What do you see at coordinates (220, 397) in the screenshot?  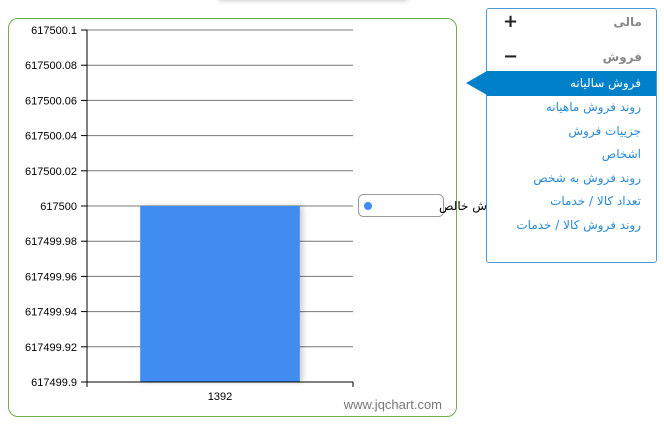 I see `x-tick-label: 1392` at bounding box center [220, 397].